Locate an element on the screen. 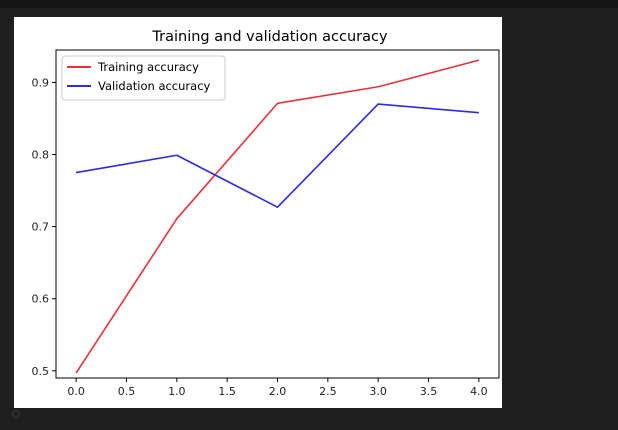  legend-box is located at coordinates (143, 78).